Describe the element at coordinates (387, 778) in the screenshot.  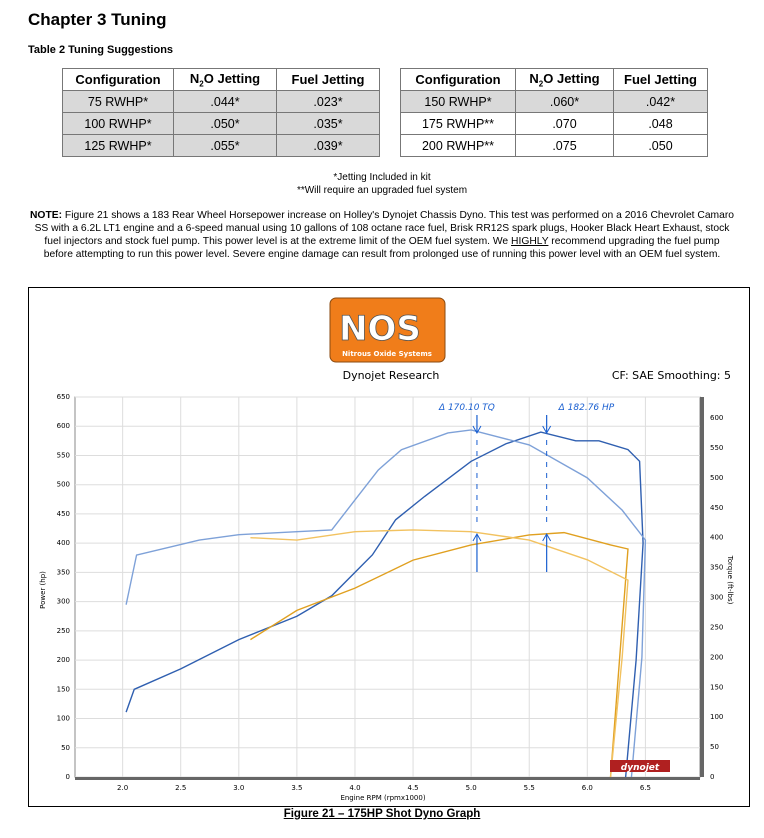
I see `bottom-axis-bar` at that location.